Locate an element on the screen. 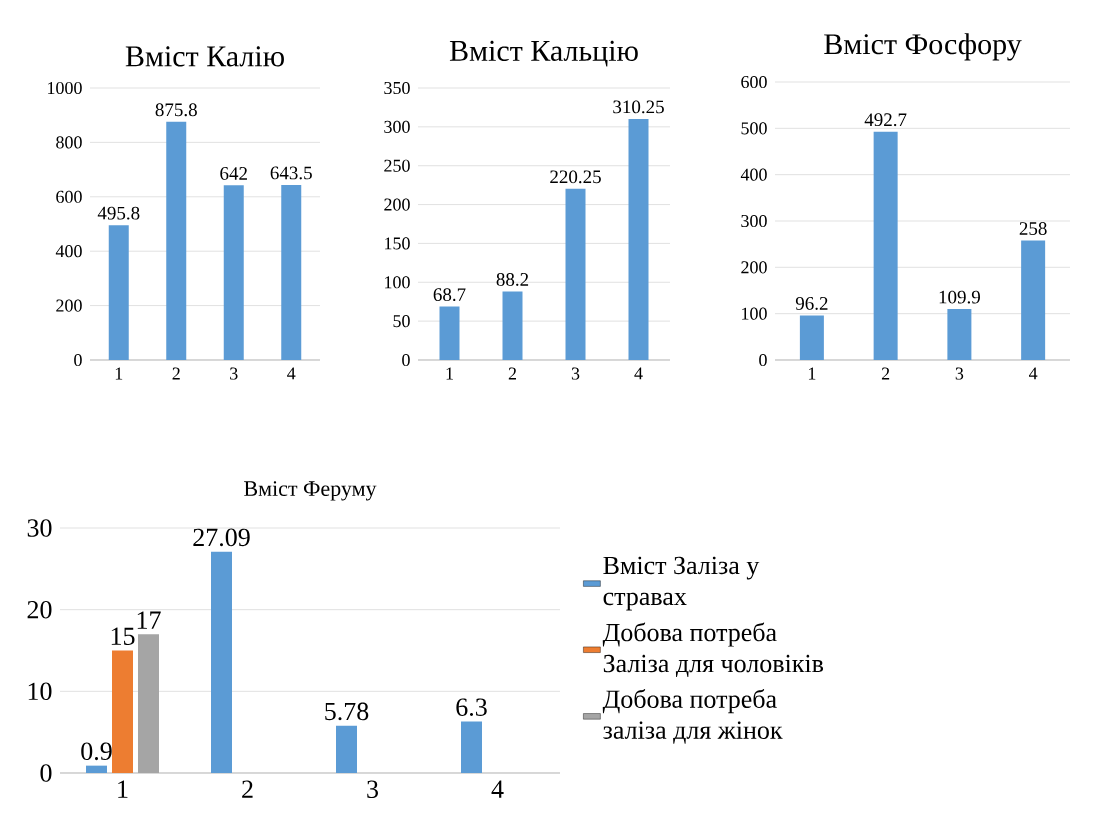  y-tick-label: 1000 is located at coordinates (65, 88).